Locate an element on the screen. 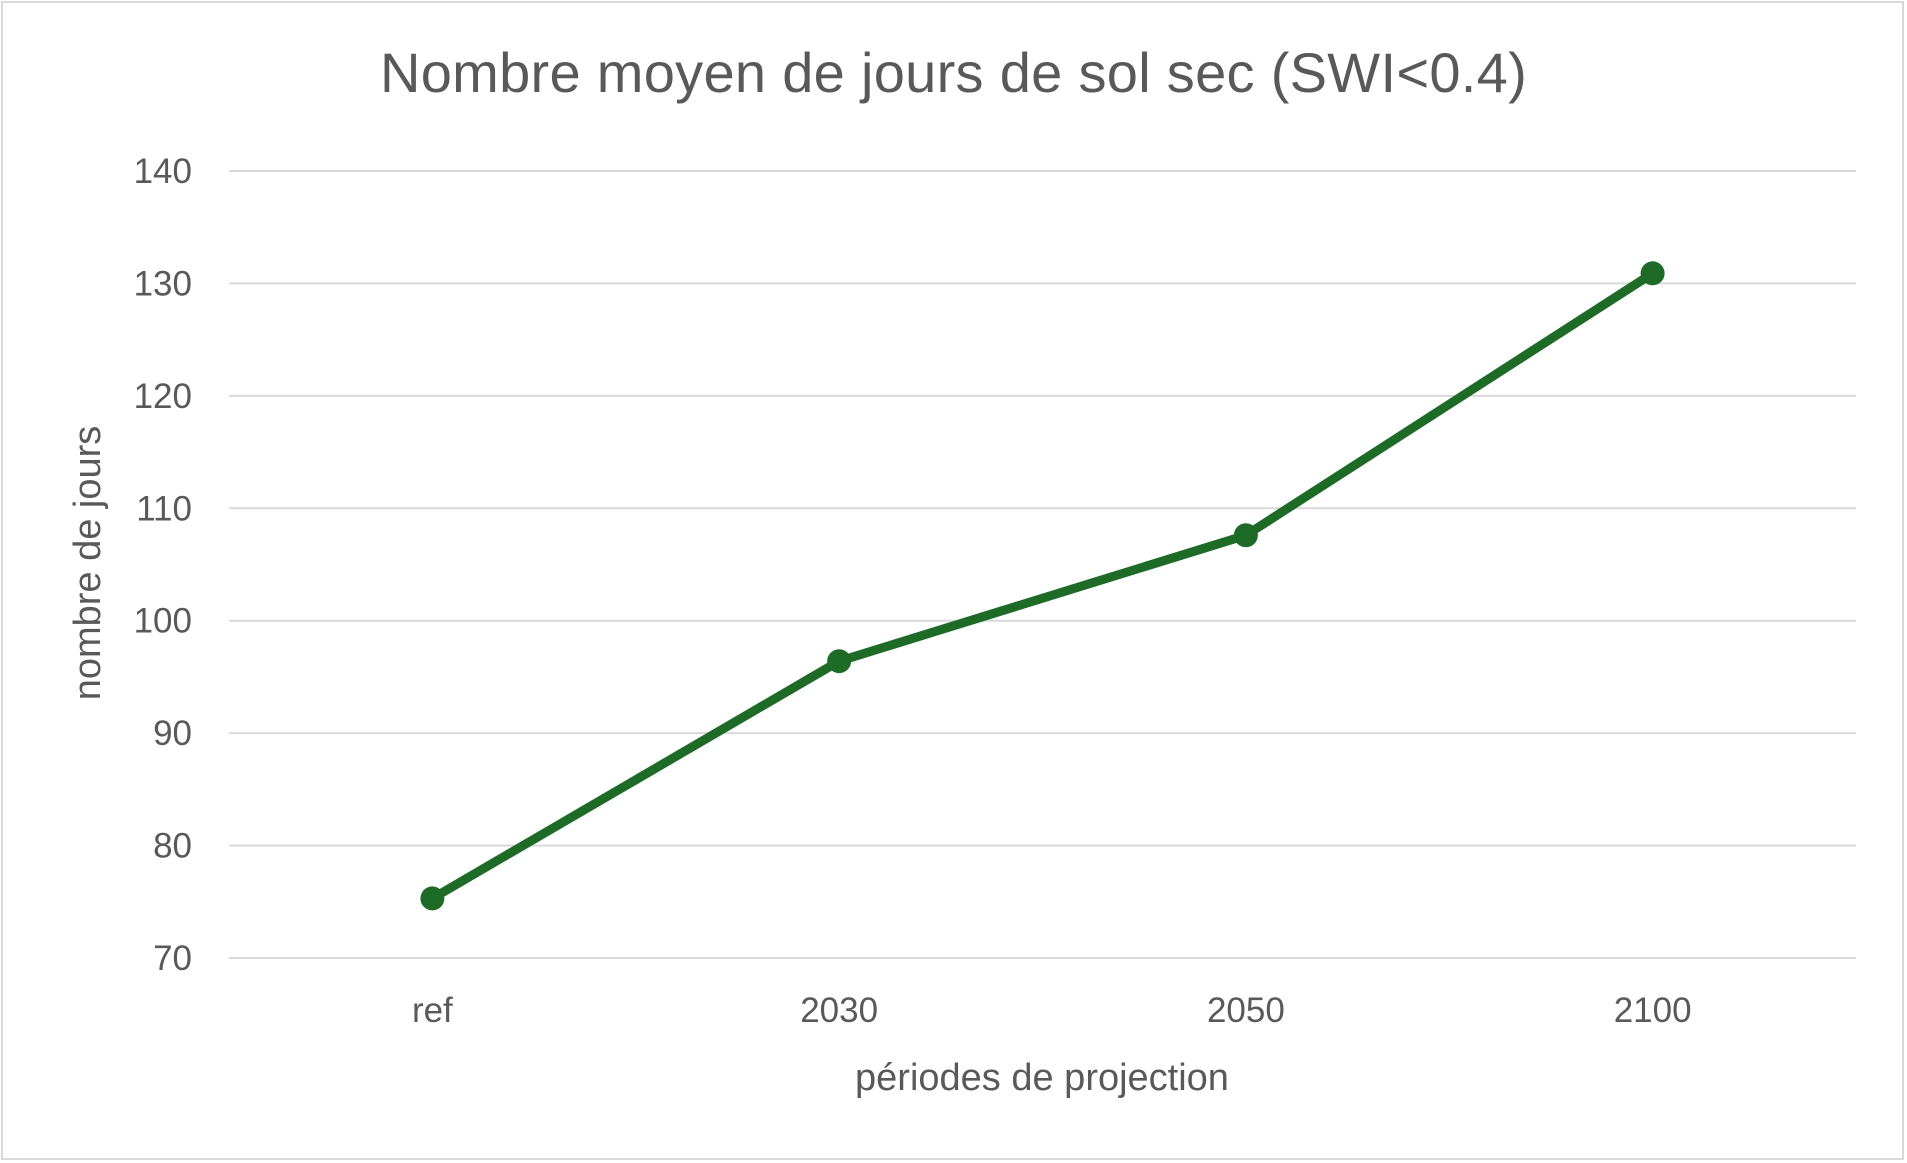 This screenshot has width=1907, height=1163. x-tick-label: 2100 is located at coordinates (1653, 1010).